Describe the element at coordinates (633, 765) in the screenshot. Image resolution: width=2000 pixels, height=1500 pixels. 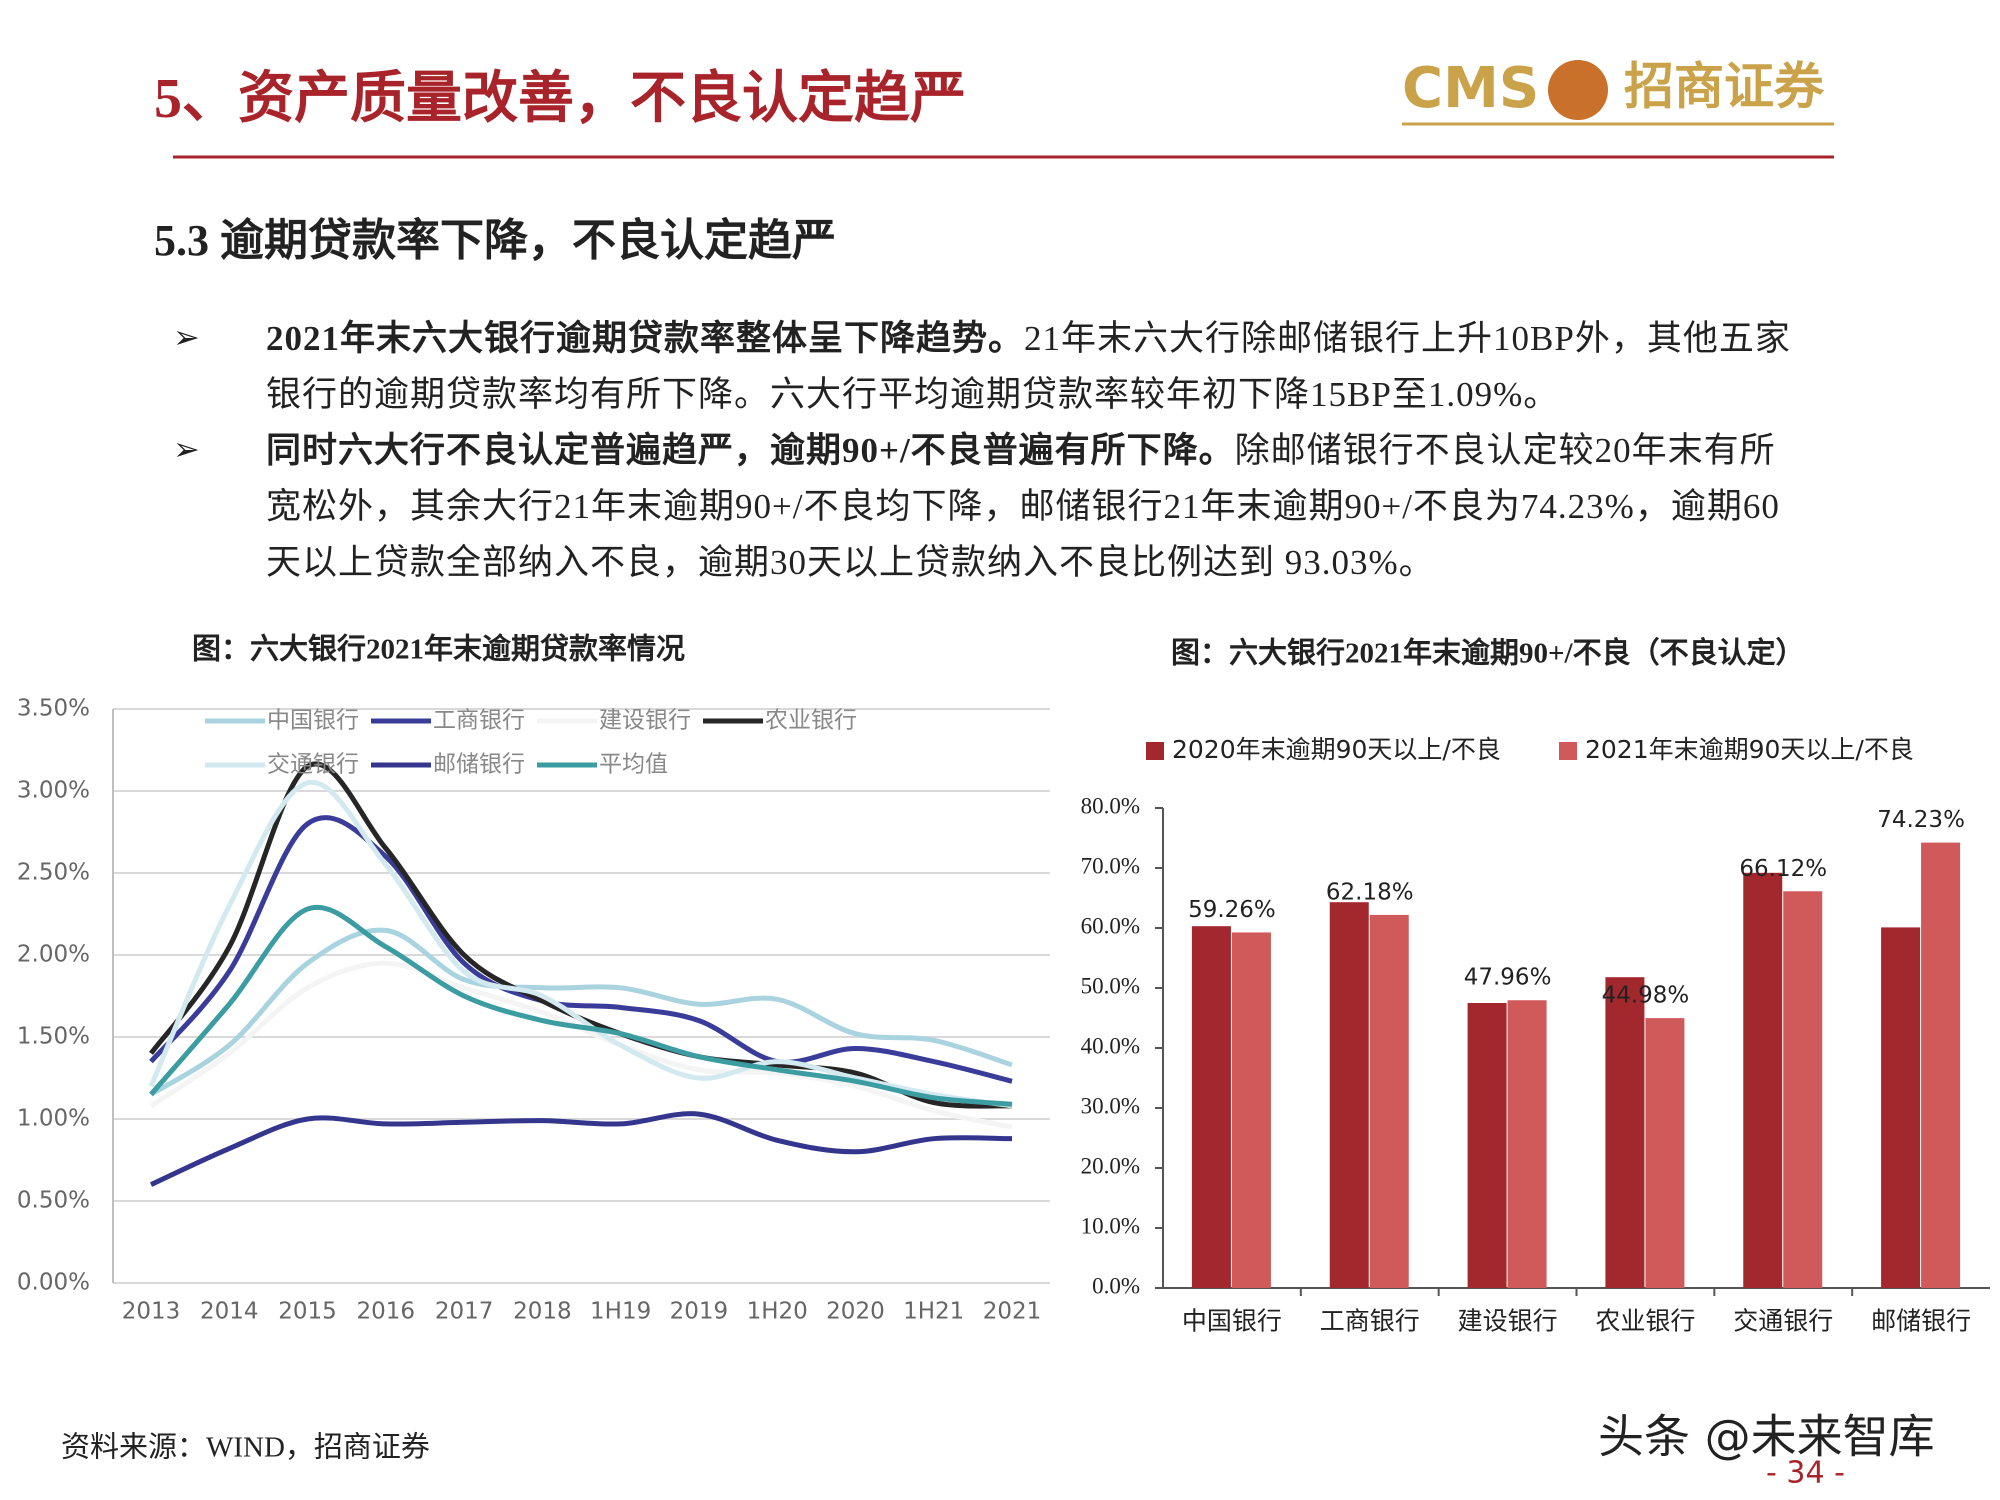
I see `legend-label: 平均值` at that location.